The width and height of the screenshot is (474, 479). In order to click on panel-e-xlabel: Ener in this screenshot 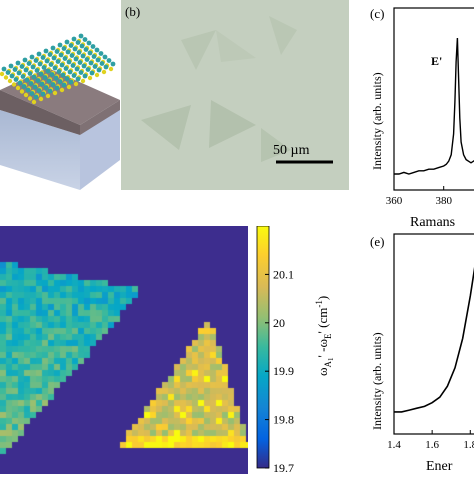, I will do `click(439, 466)`.